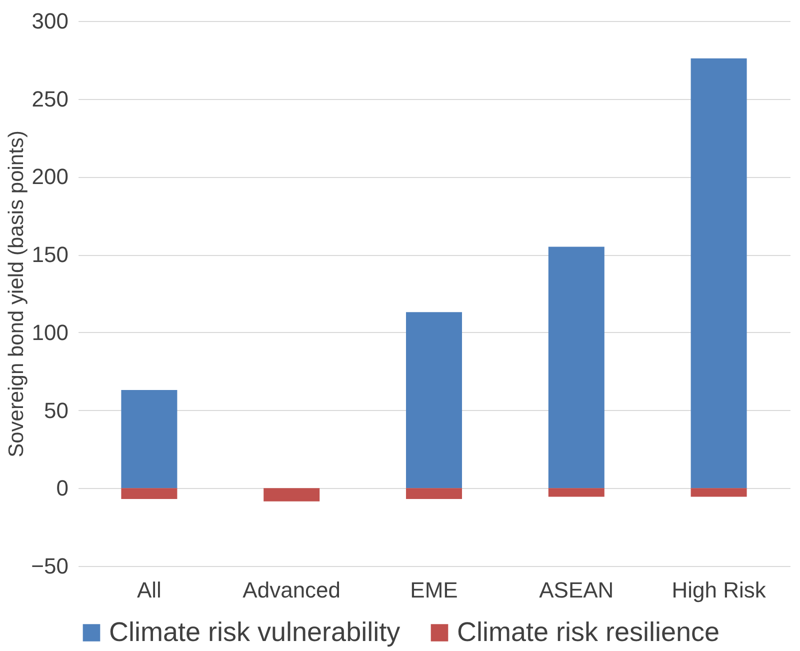 This screenshot has height=651, width=800. Describe the element at coordinates (588, 631) in the screenshot. I see `legend-label: Climate risk resilience` at that location.